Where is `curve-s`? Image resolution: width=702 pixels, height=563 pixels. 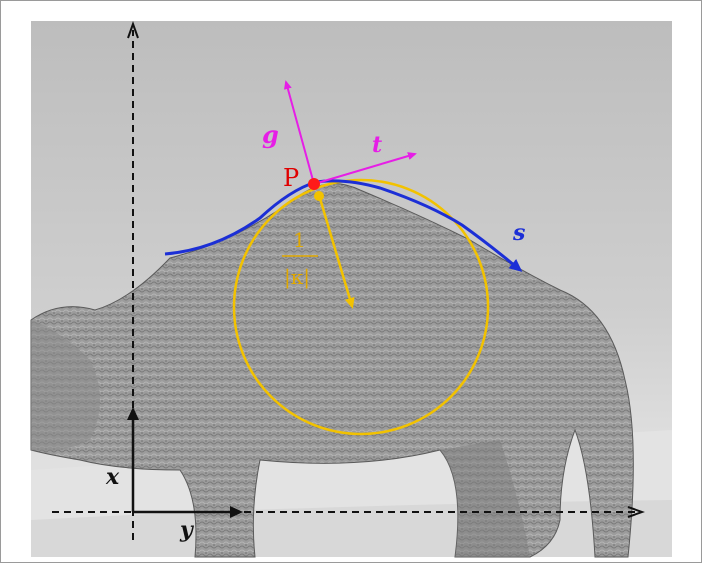 curve-s is located at coordinates (343, 225).